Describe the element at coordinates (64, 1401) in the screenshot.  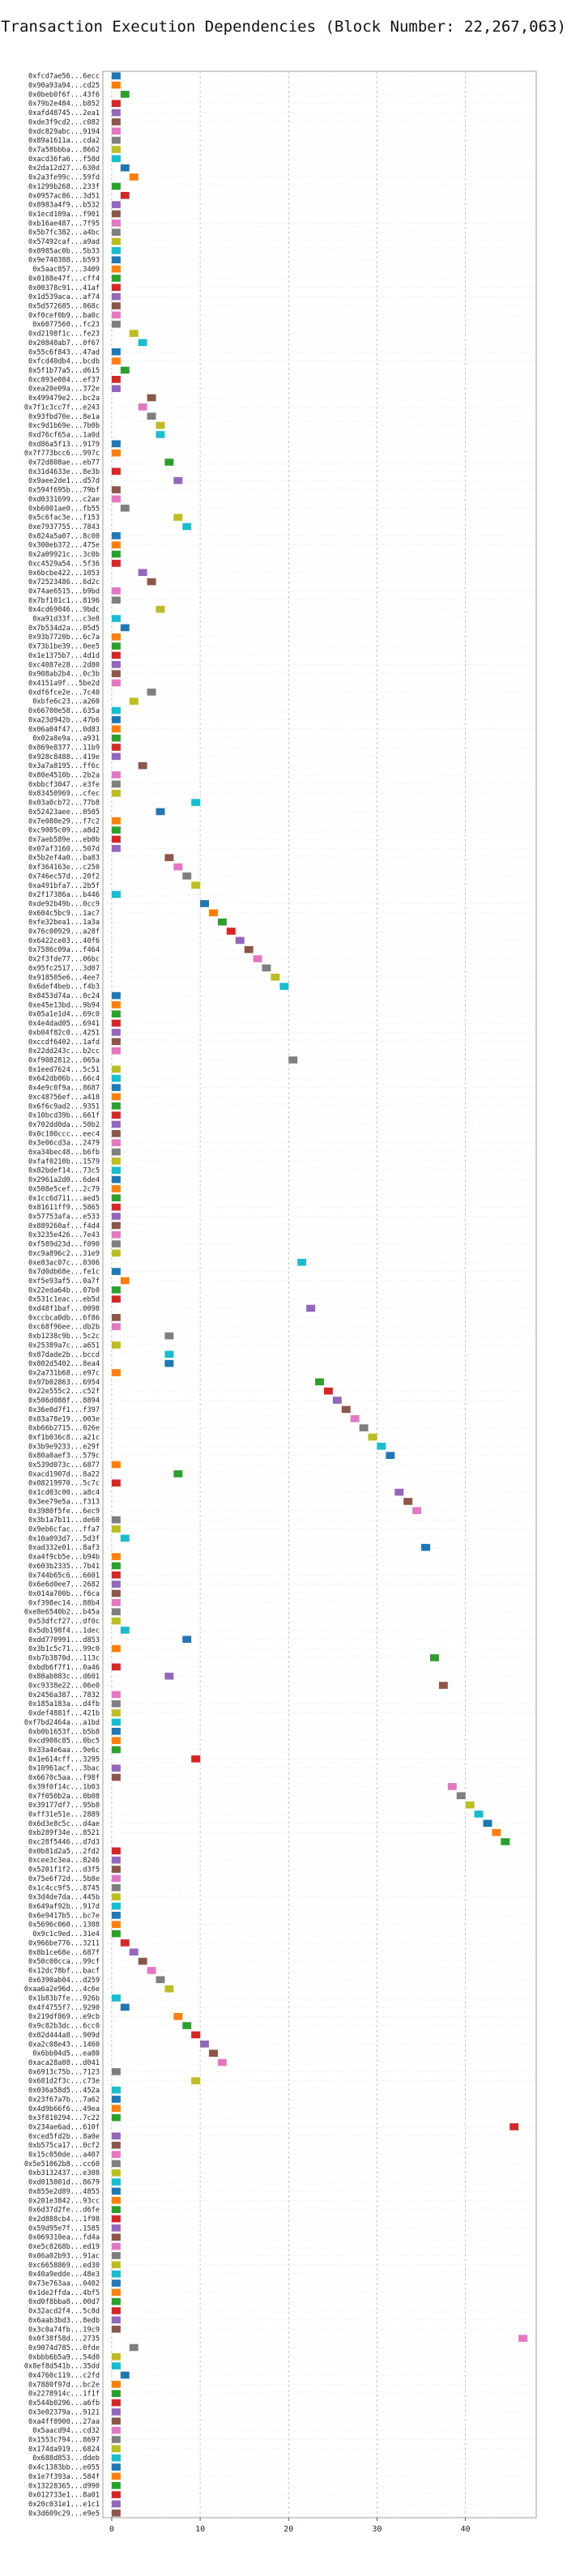
I see `transaction-label: 0x506d088f...8894` at that location.